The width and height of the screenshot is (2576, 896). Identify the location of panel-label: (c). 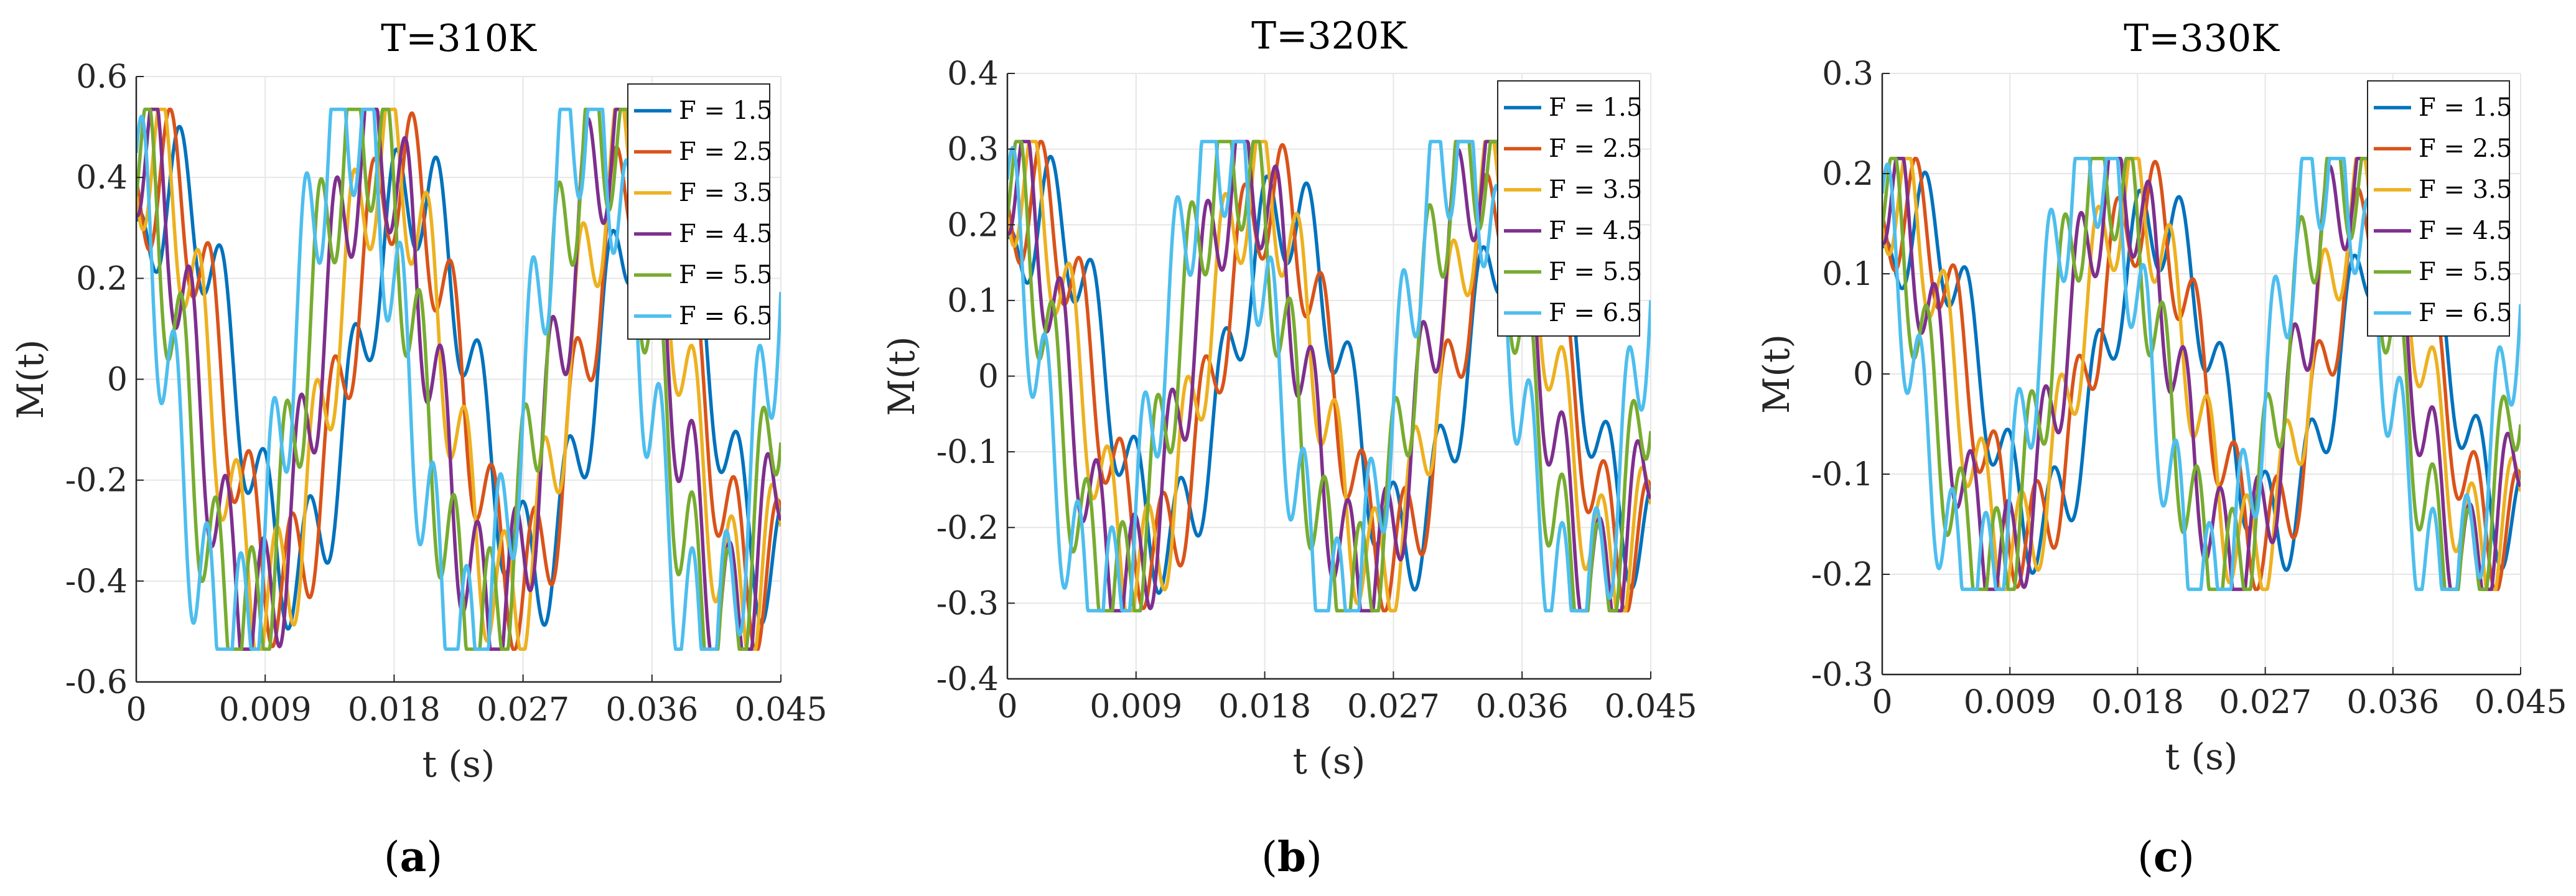
(2166, 857).